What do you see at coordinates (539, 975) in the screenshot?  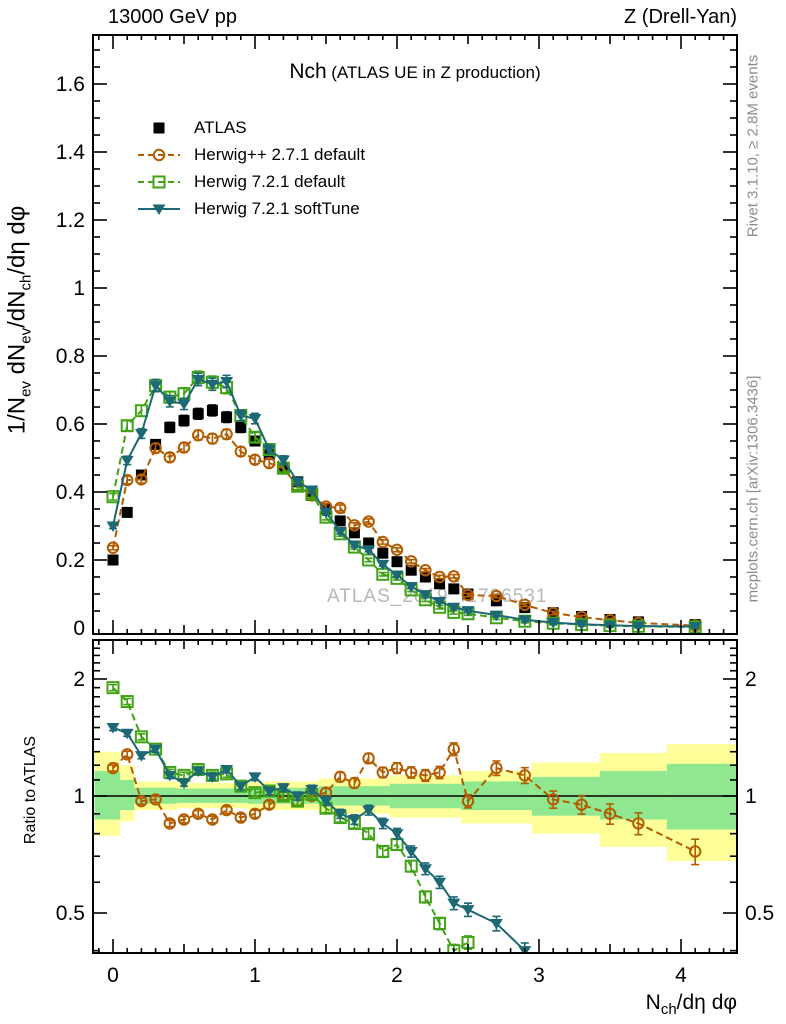 I see `x-tick-label: 3` at bounding box center [539, 975].